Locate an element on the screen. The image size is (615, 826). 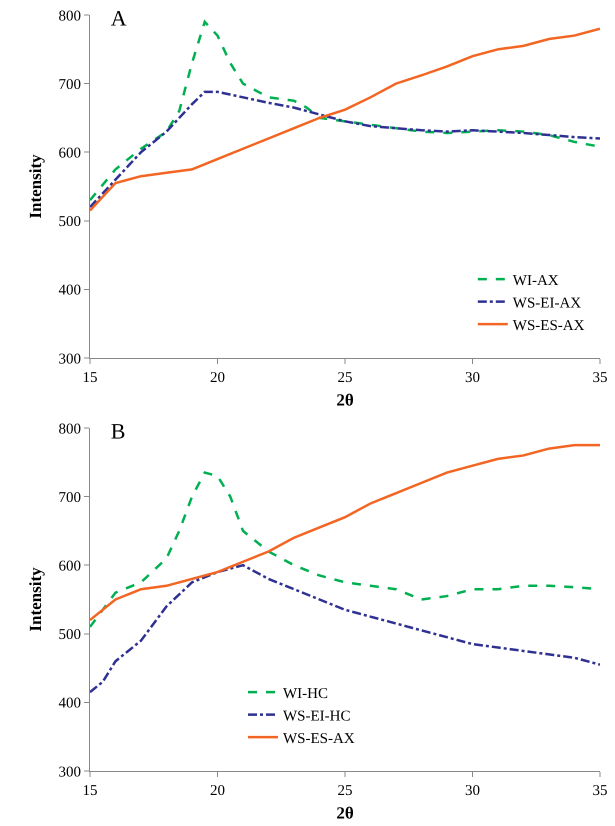
legend-label: WI-HC is located at coordinates (305, 694).